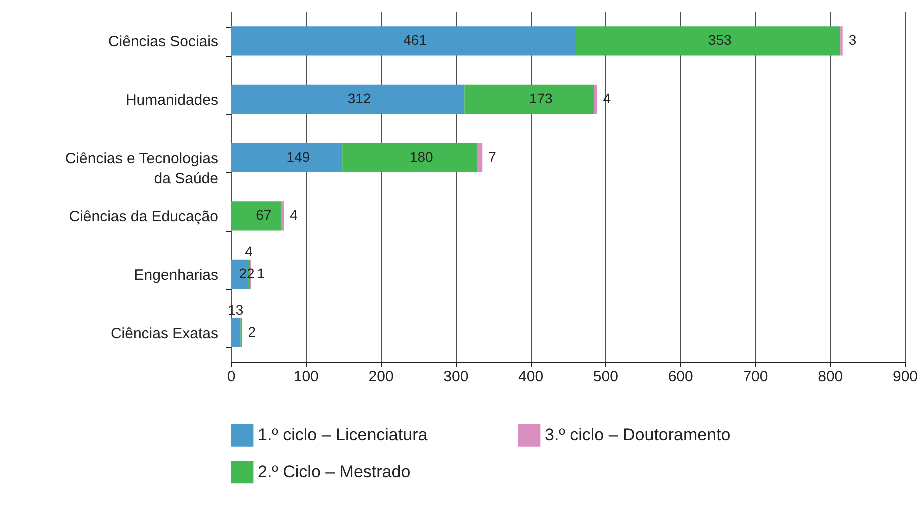  What do you see at coordinates (252, 332) in the screenshot?
I see `data-label: 2` at bounding box center [252, 332].